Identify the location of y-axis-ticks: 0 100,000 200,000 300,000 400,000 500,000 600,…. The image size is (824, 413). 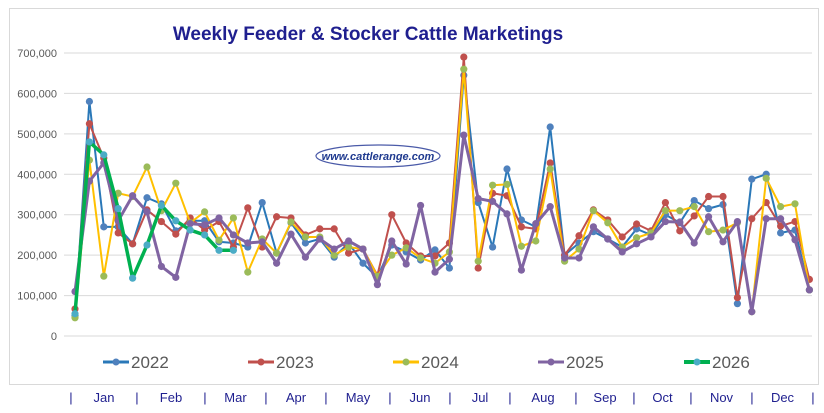
(37, 195).